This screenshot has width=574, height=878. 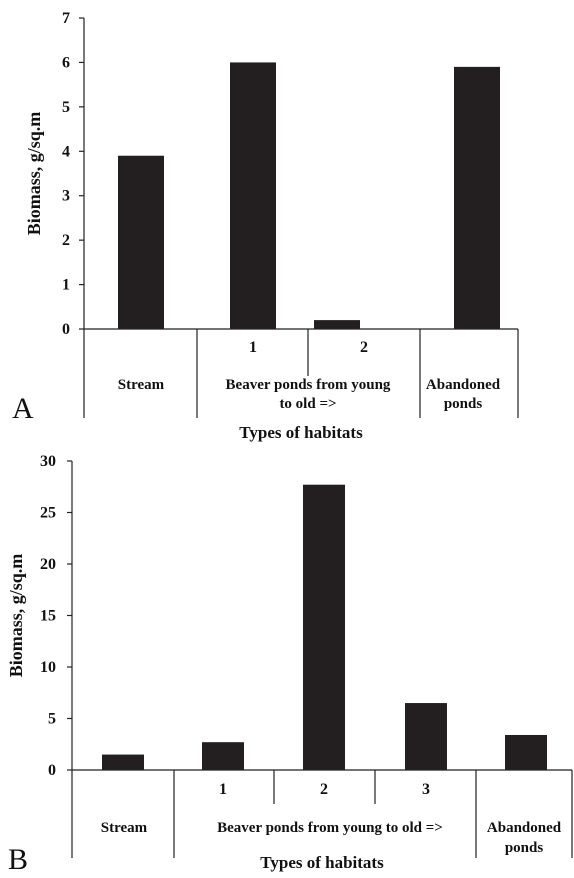 I want to click on category-label: Beaver ponds from young, so click(x=308, y=385).